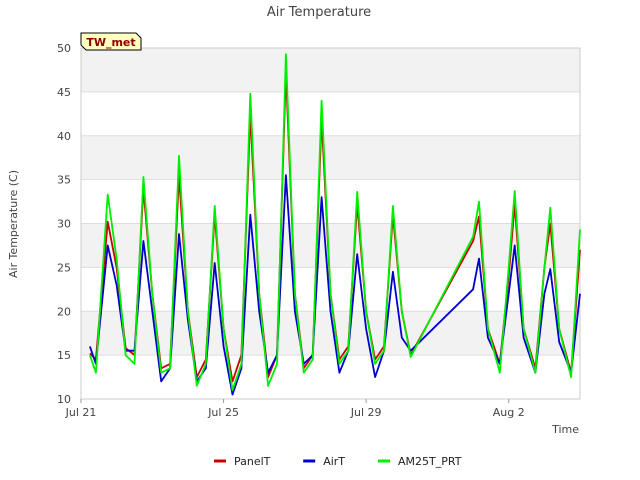 The height and width of the screenshot is (480, 640). Describe the element at coordinates (13, 224) in the screenshot. I see `y-axis-label: Air Temperature (C)` at that location.